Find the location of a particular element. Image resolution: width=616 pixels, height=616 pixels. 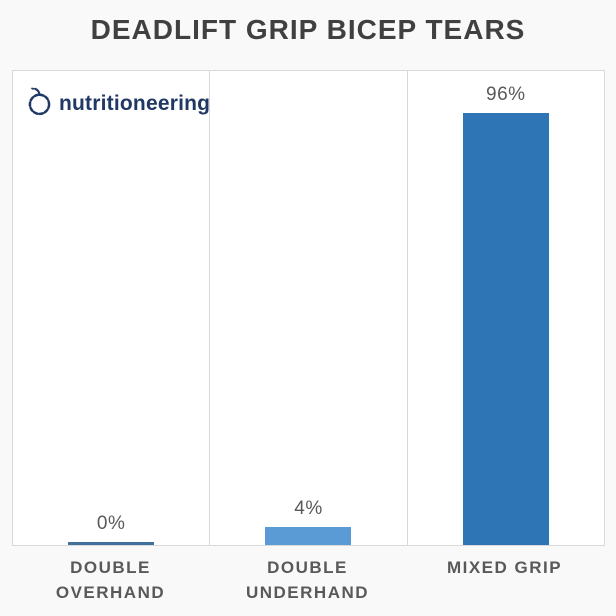

bar-double-underhand is located at coordinates (308, 536).